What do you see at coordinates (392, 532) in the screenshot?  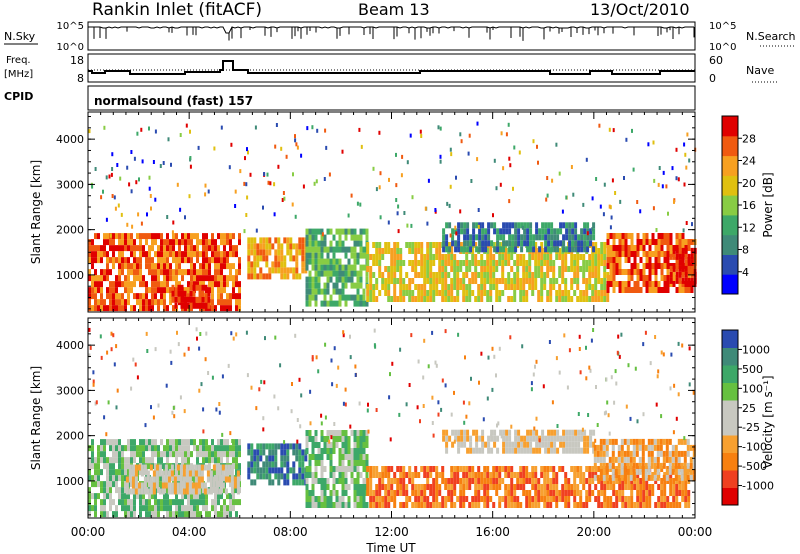 I see `x-tick-labels: 00:00 04:00 08:00 12:00 16:00 20:00 00:00` at bounding box center [392, 532].